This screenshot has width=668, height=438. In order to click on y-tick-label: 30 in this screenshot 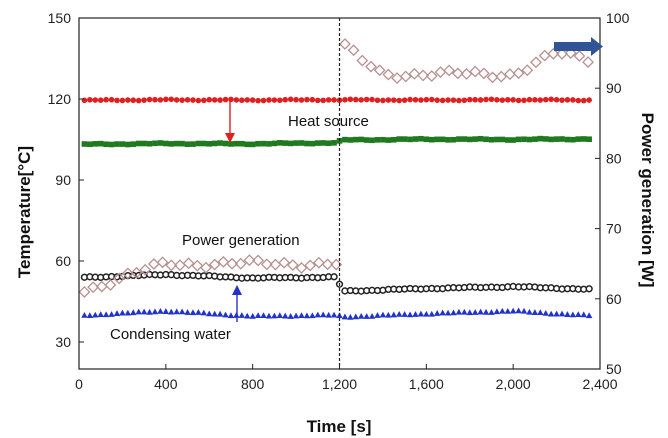, I will do `click(63, 342)`.